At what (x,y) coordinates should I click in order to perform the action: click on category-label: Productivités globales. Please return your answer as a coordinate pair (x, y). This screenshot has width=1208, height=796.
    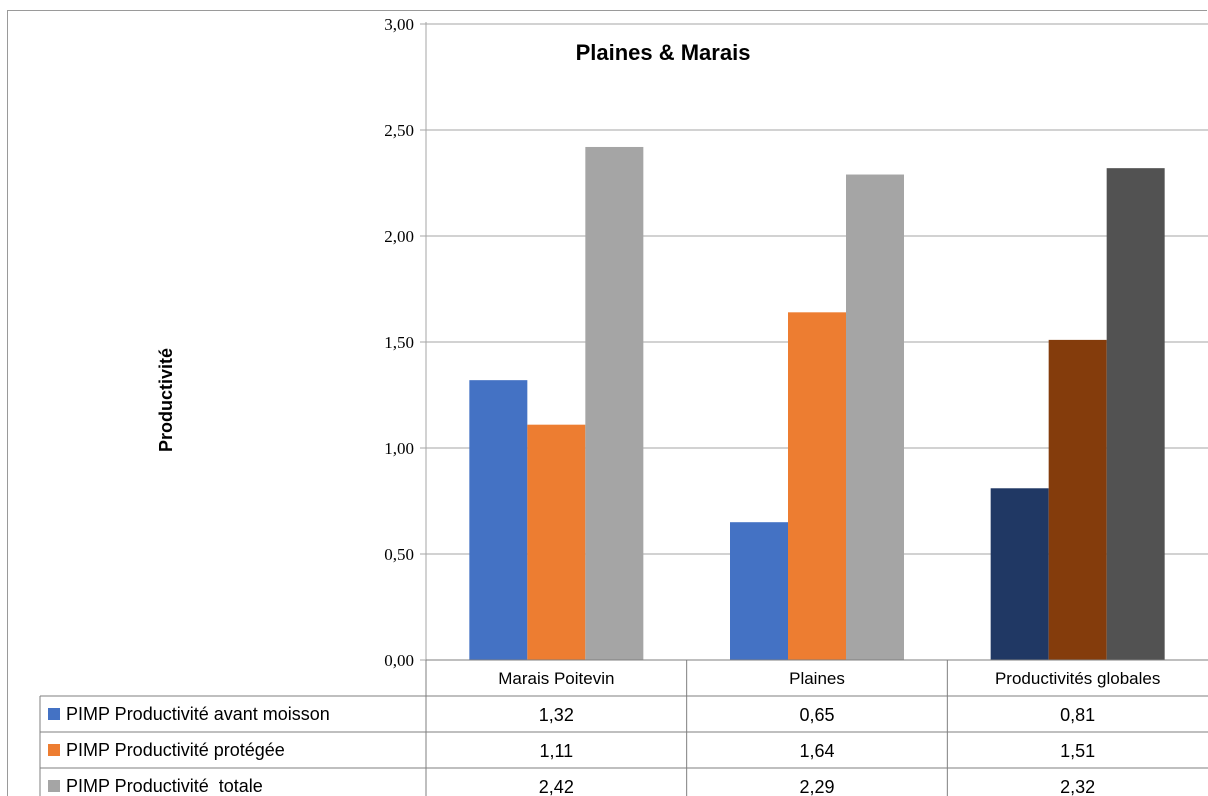
    Looking at the image, I should click on (1077, 678).